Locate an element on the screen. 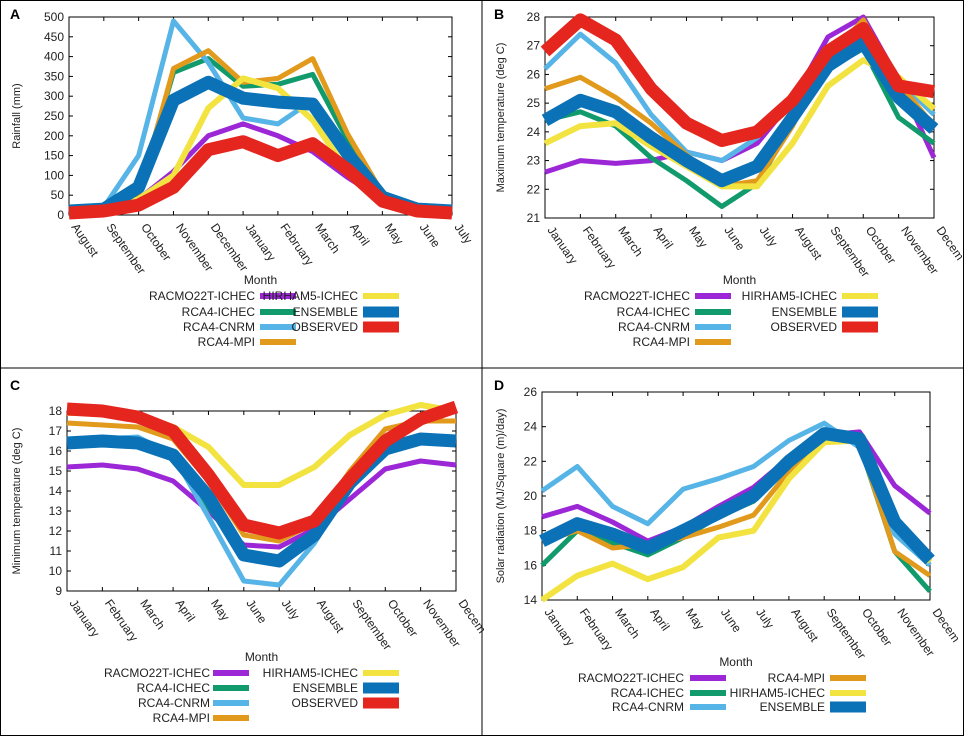 This screenshot has height=736, width=964. y-tick-label: 27 is located at coordinates (534, 46).